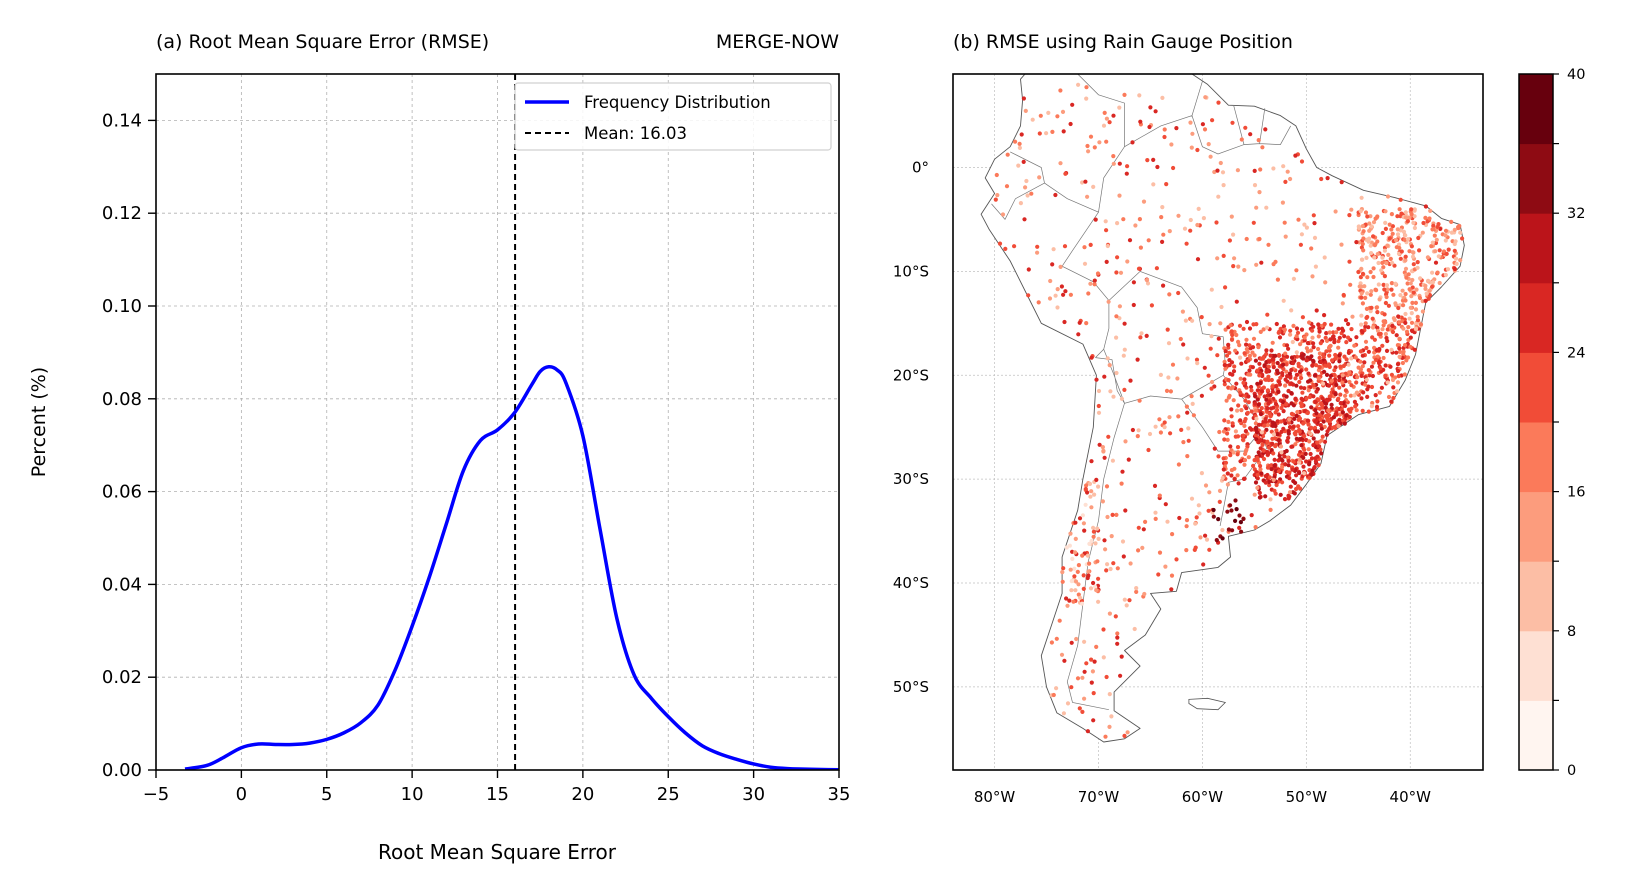  Describe the element at coordinates (1576, 214) in the screenshot. I see `colorbar-tick-label: 32` at that location.